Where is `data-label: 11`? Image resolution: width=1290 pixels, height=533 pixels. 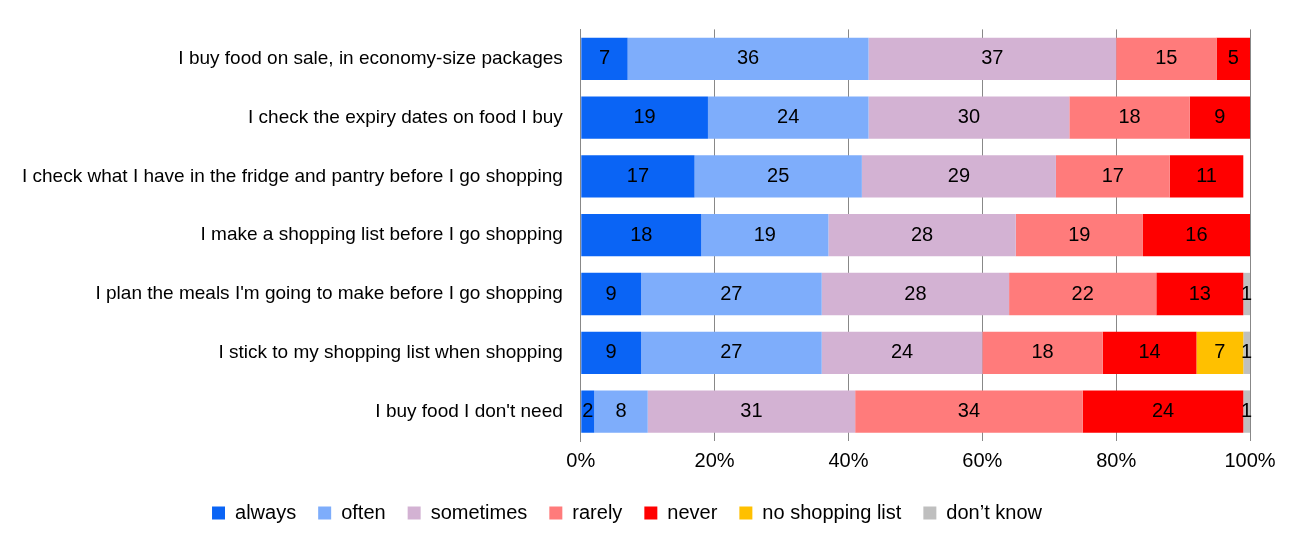
data-label: 11 is located at coordinates (1206, 174).